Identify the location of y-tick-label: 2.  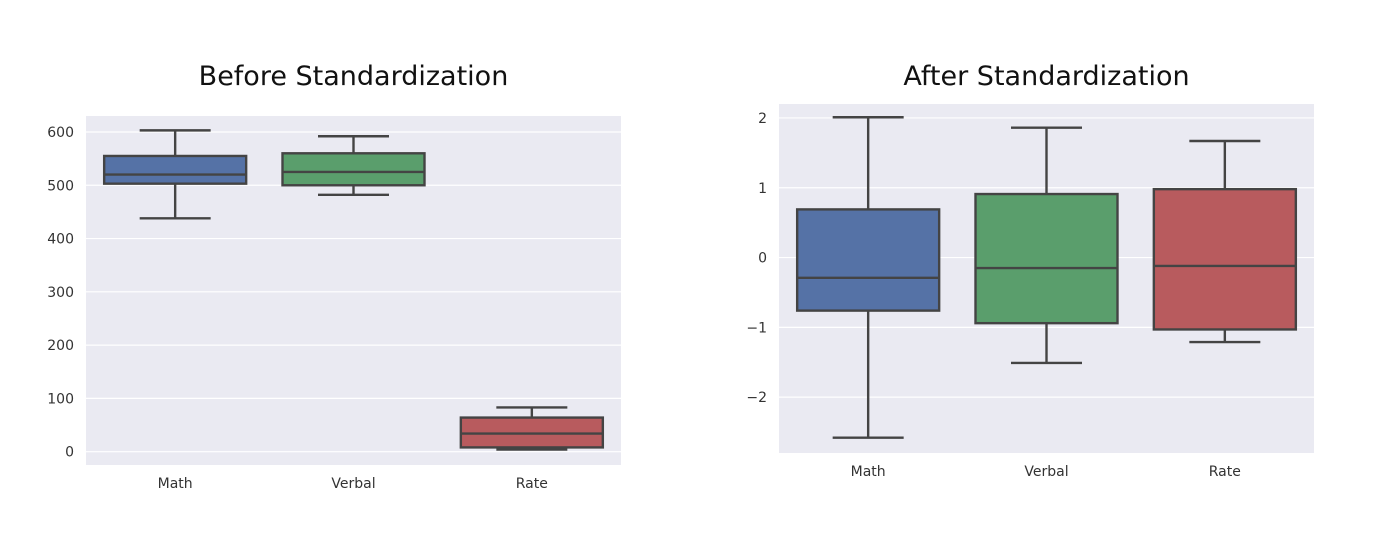
(762, 119).